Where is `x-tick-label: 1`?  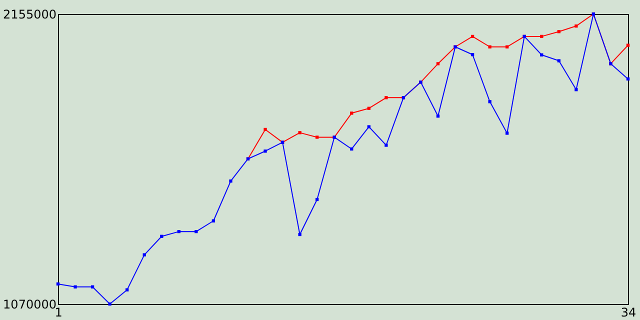 x-tick-label: 1 is located at coordinates (58, 313).